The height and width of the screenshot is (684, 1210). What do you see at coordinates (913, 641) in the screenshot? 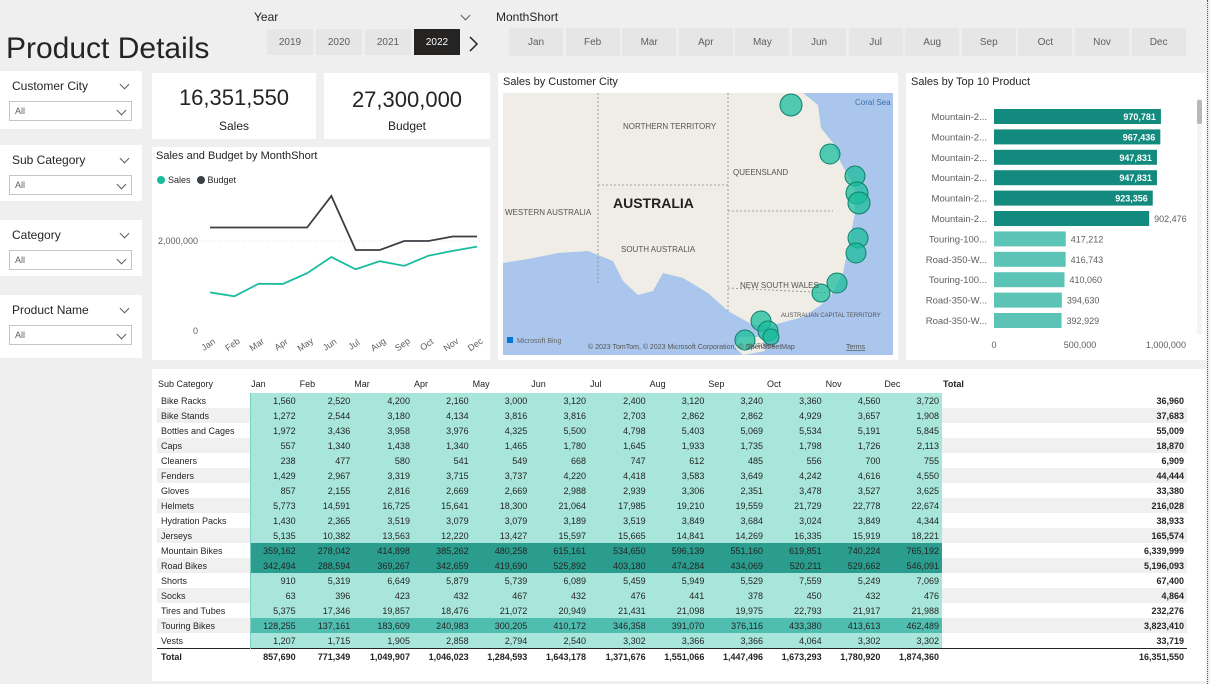
I see `matrix-cell: 3,302` at bounding box center [913, 641].